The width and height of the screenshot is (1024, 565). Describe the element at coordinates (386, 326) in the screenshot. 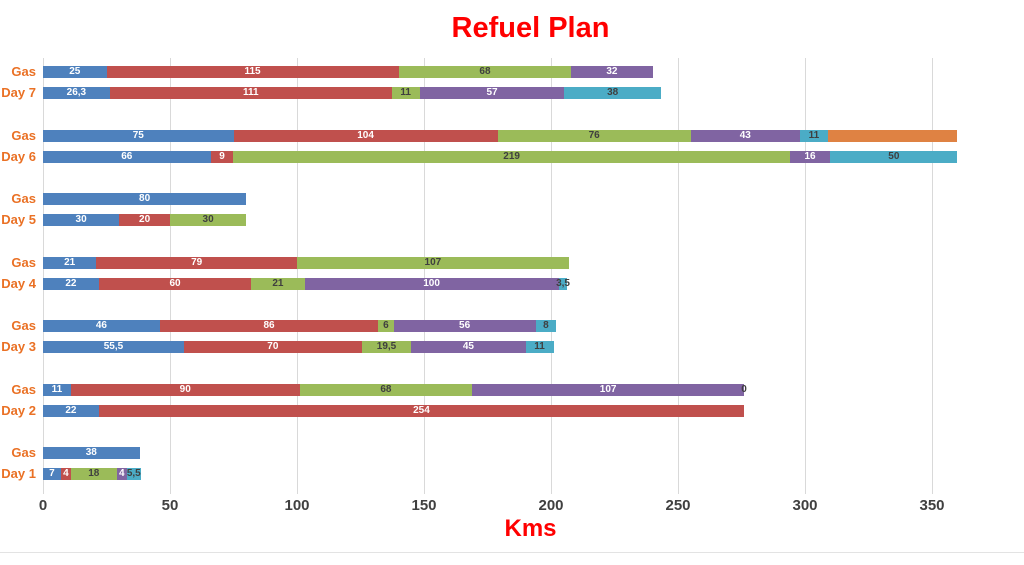

I see `bar-segment: 6` at that location.